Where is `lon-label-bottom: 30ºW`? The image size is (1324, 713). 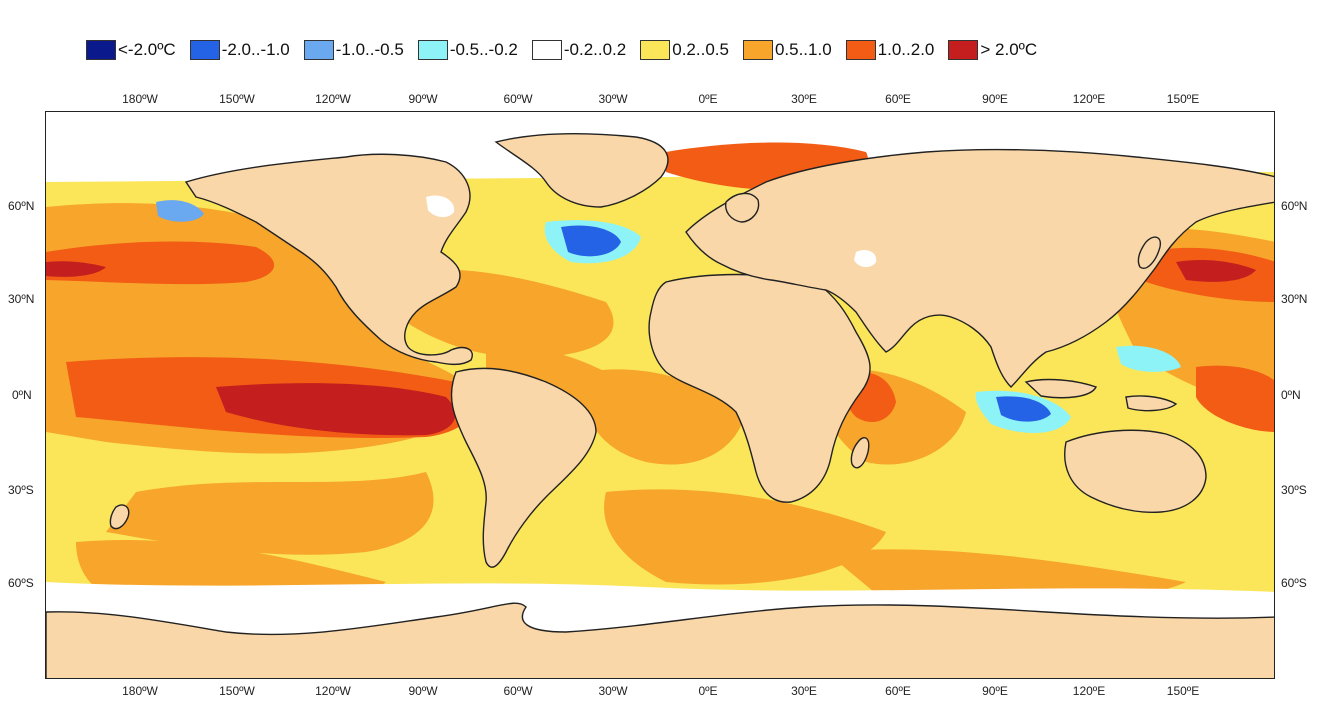 lon-label-bottom: 30ºW is located at coordinates (613, 691).